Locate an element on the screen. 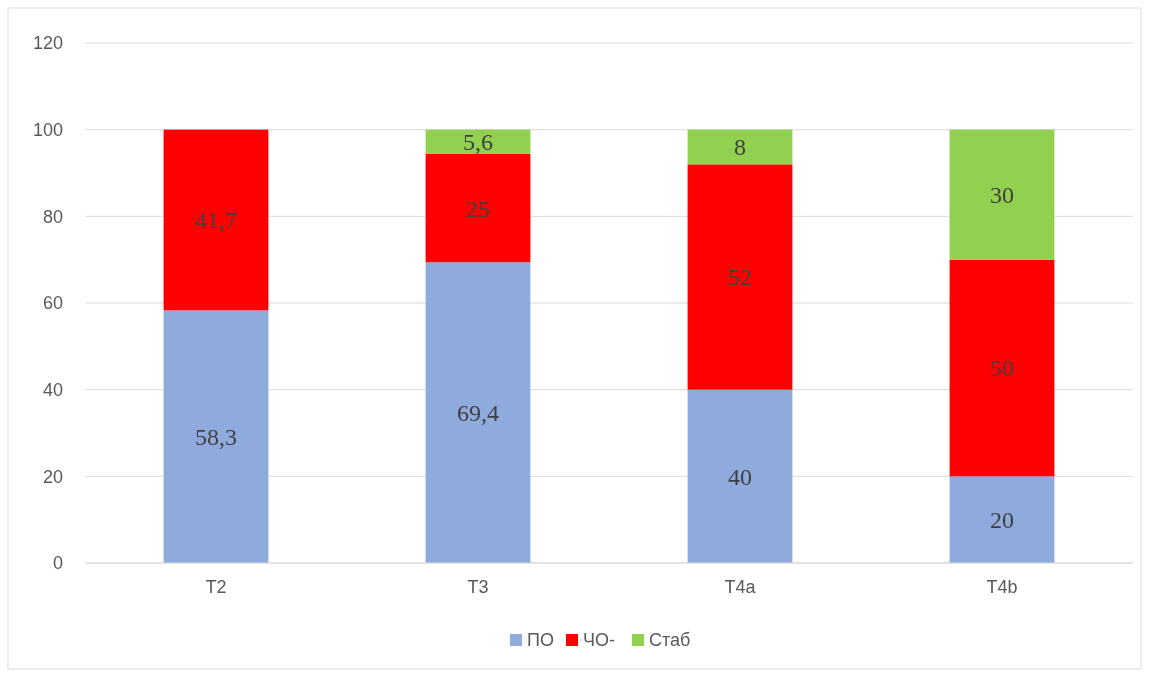  y-tick-label: 100 is located at coordinates (47, 129).